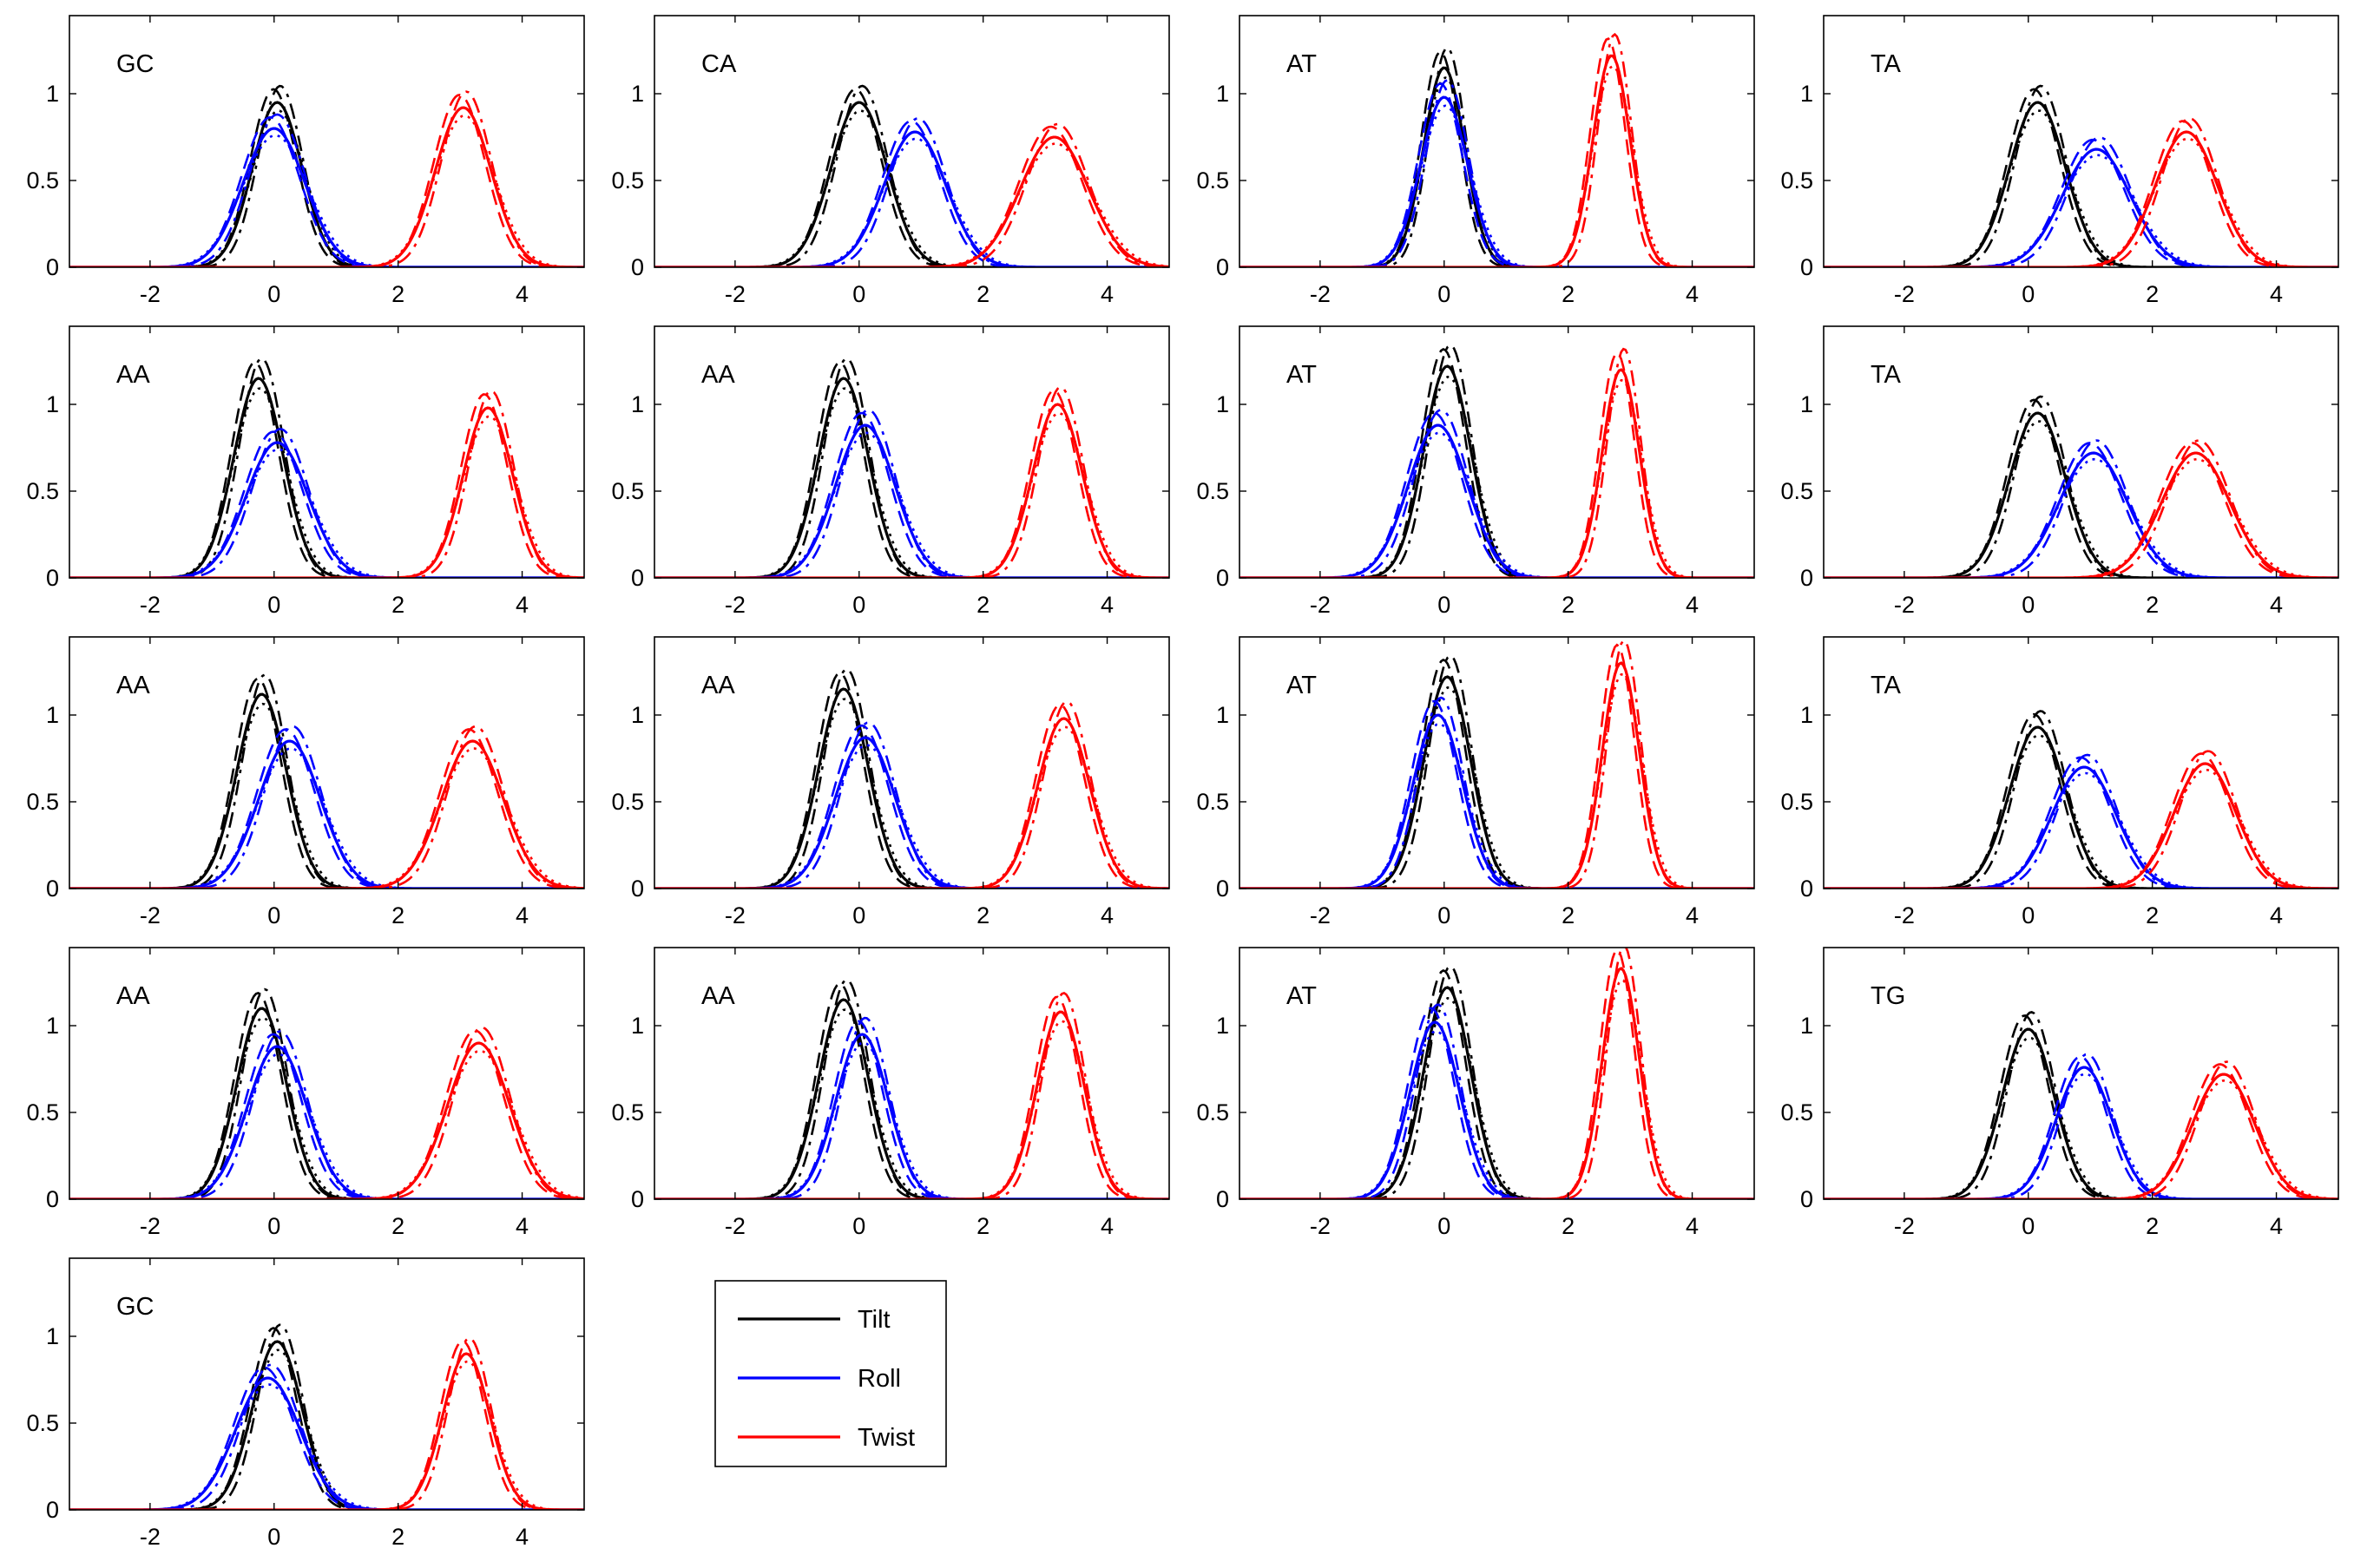  I want to click on legend-label-twist: Twist, so click(887, 1438).